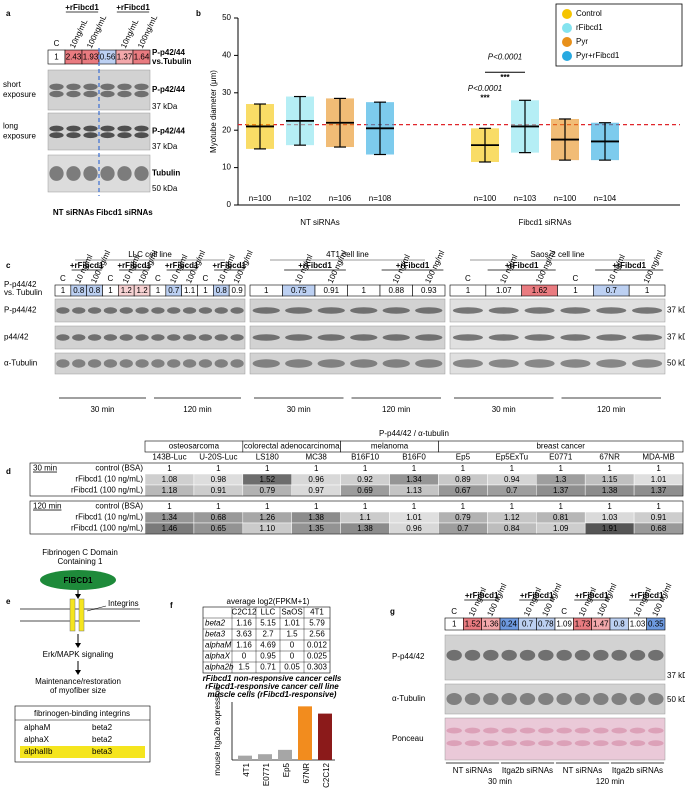 The width and height of the screenshot is (685, 789). Describe the element at coordinates (463, 490) in the screenshot. I see `value: 0.67` at that location.